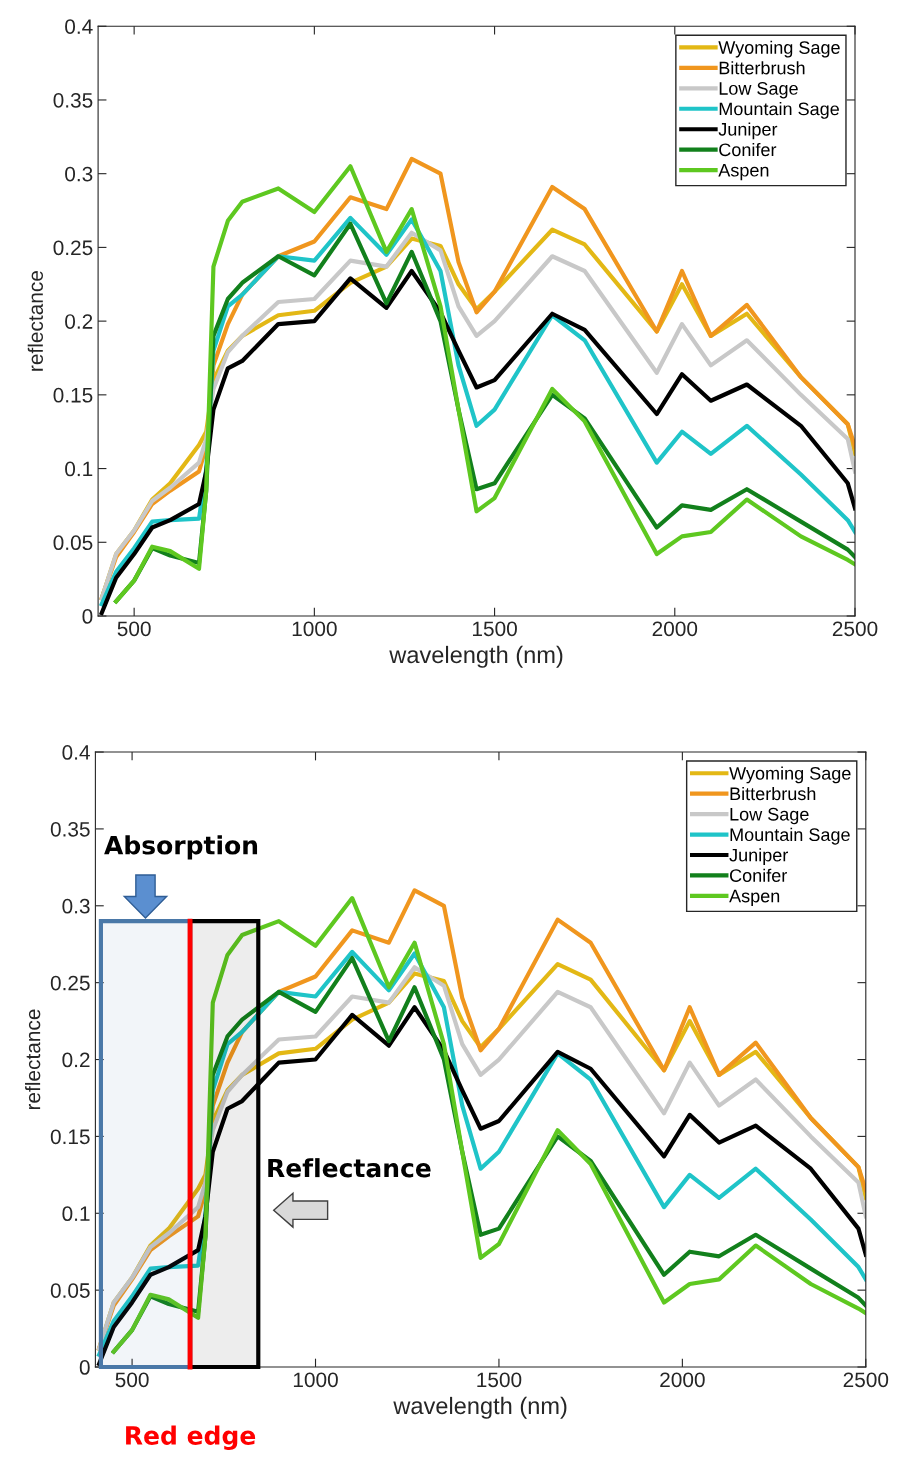 The image size is (900, 1458). What do you see at coordinates (349, 1168) in the screenshot?
I see `band-label: Reflectance` at bounding box center [349, 1168].